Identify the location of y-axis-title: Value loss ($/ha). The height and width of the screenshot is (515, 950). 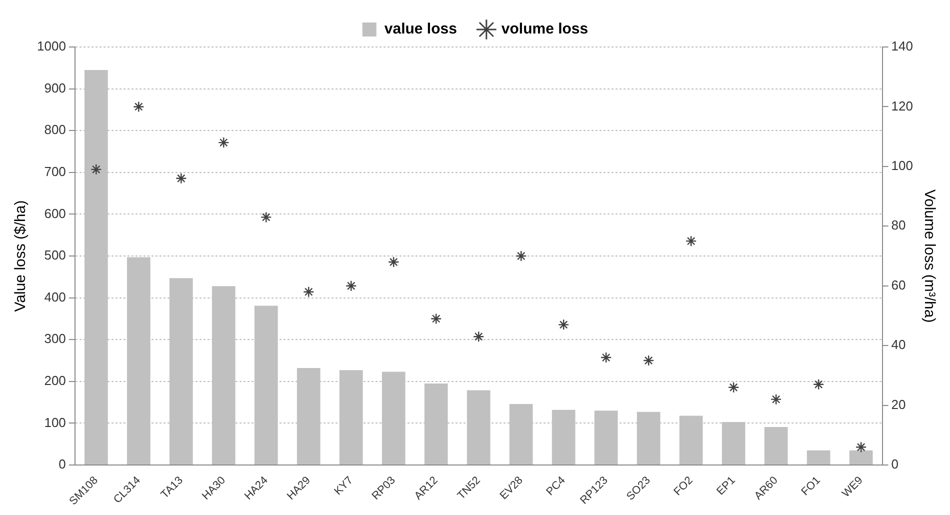
(21, 256).